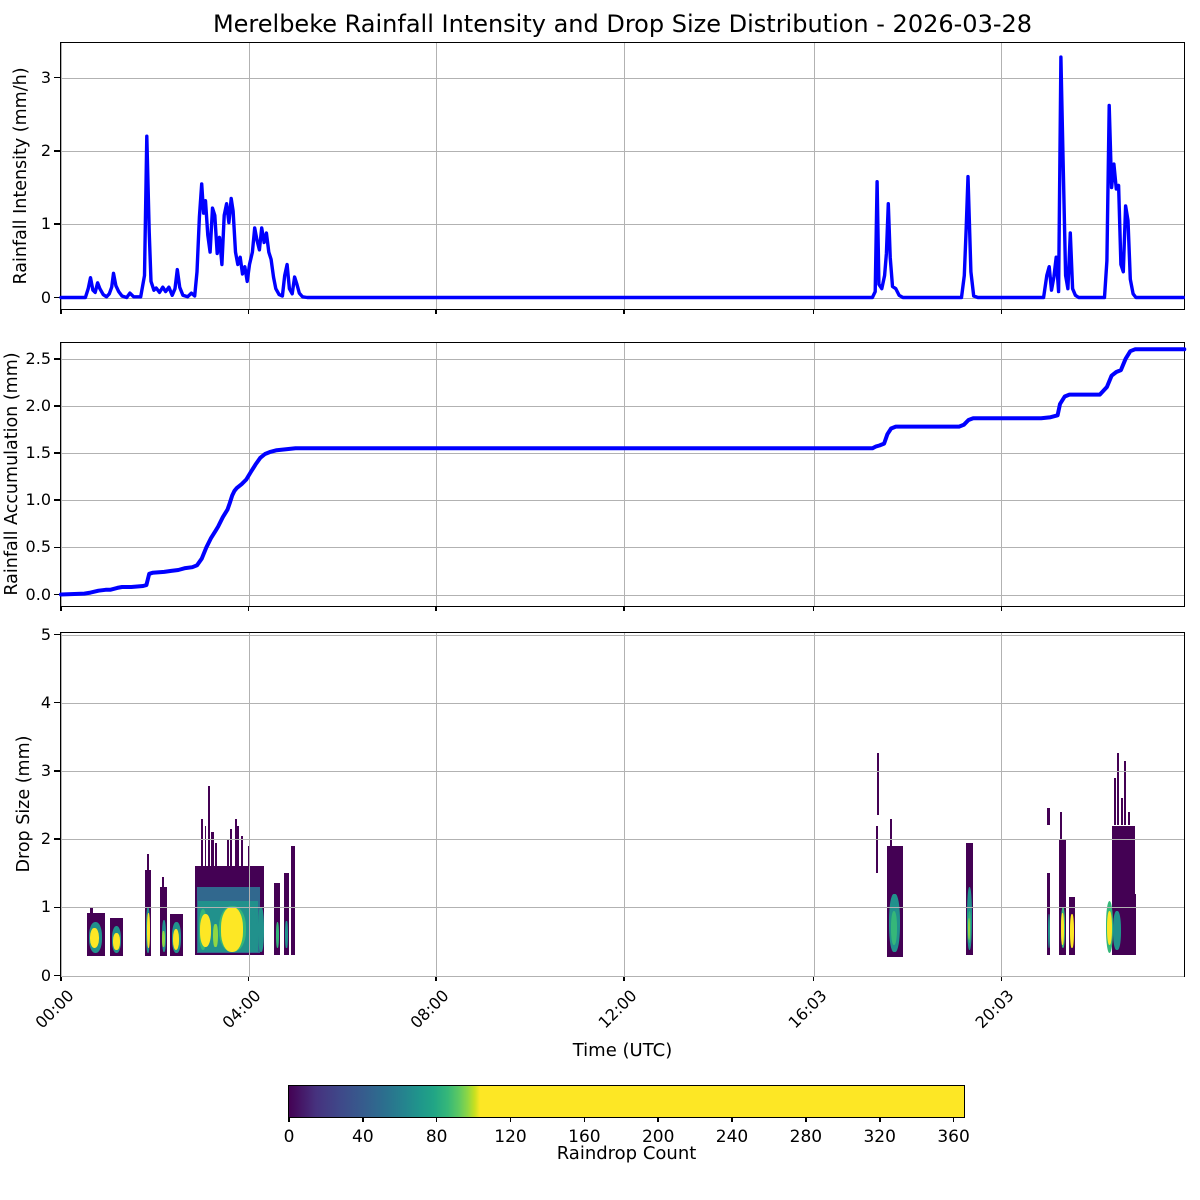  I want to click on y-axis-label-accumulation-text: Rainfall Accumulation (mm), so click(12, 474).